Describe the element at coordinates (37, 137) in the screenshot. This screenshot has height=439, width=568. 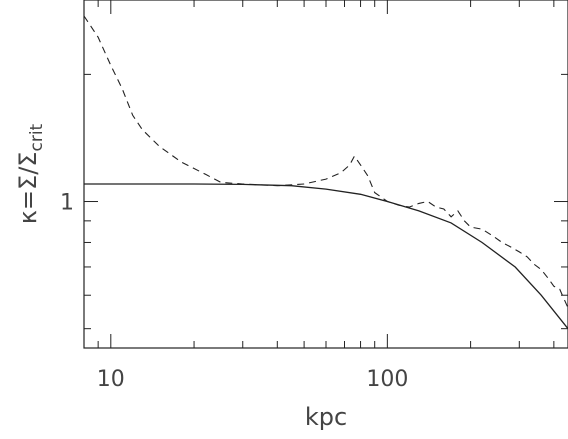
I see `y-label-crit-subscript: crit` at that location.